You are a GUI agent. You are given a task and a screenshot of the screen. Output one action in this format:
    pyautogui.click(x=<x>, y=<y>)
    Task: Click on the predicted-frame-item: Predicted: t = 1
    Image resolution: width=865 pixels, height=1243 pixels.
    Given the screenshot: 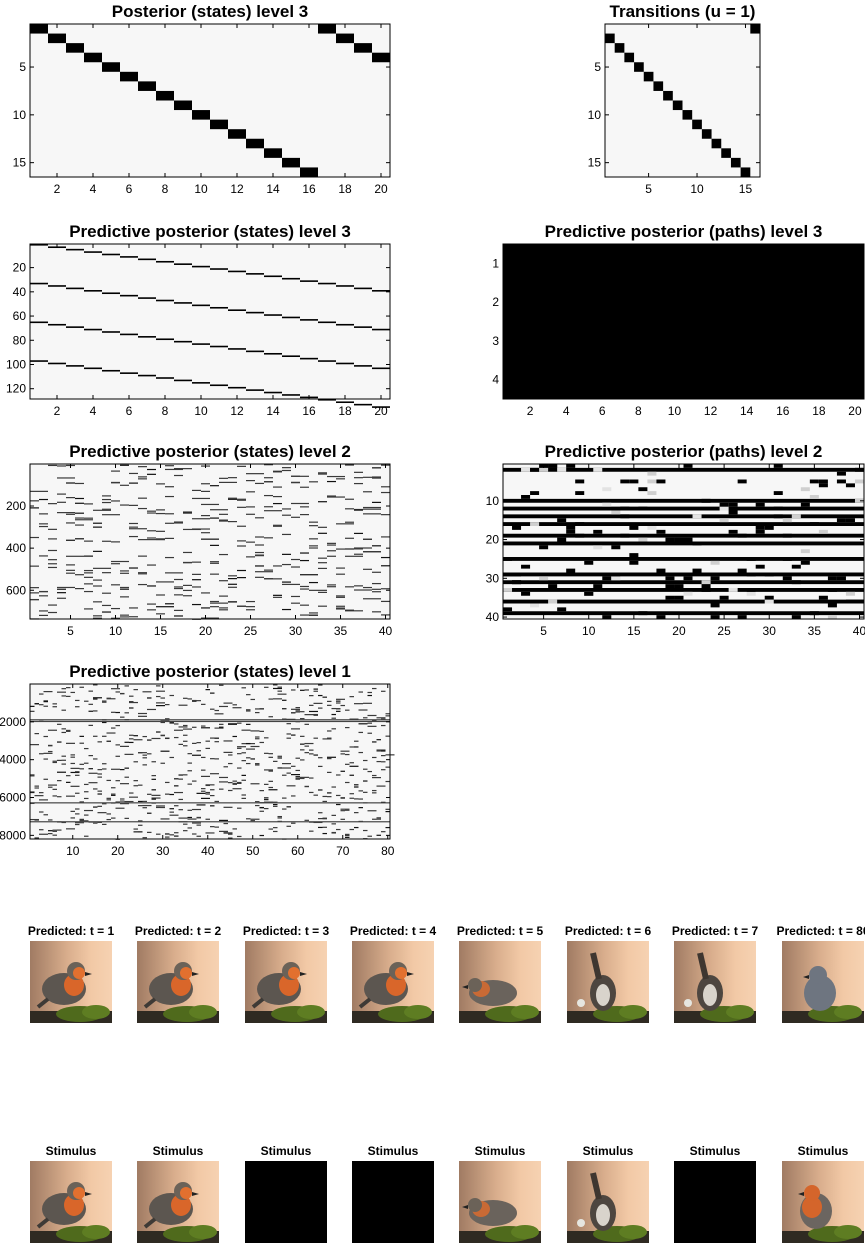 What is the action you would take?
    pyautogui.click(x=71, y=973)
    